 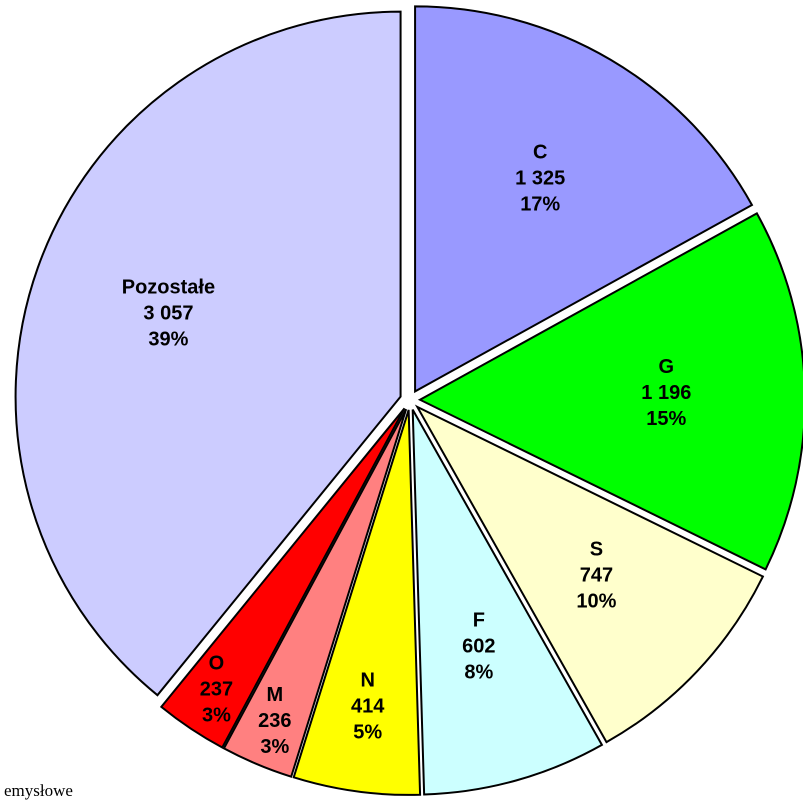 What do you see at coordinates (666, 419) in the screenshot?
I see `percent-label: 15%` at bounding box center [666, 419].